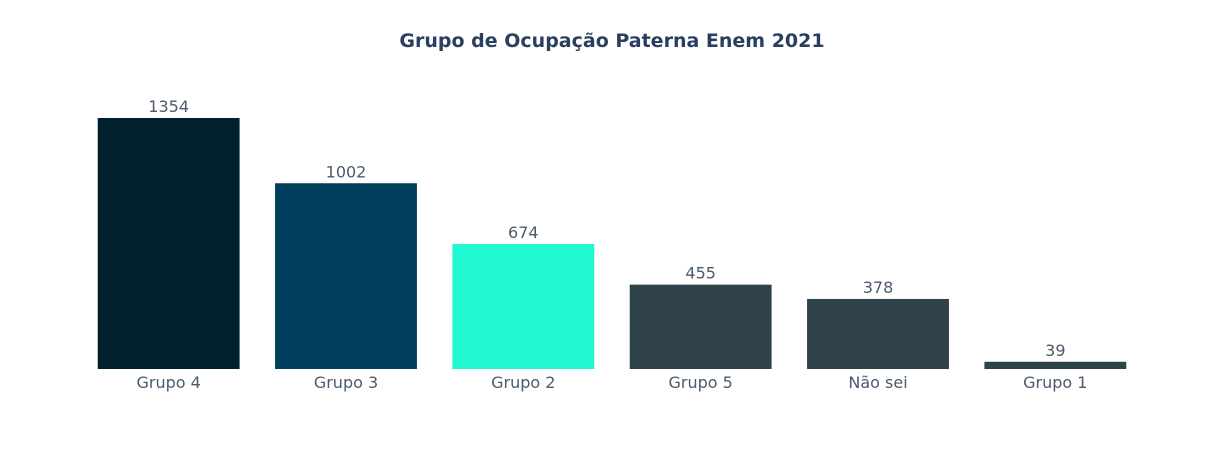  I want to click on bar-value-label: 1354, so click(168, 106).